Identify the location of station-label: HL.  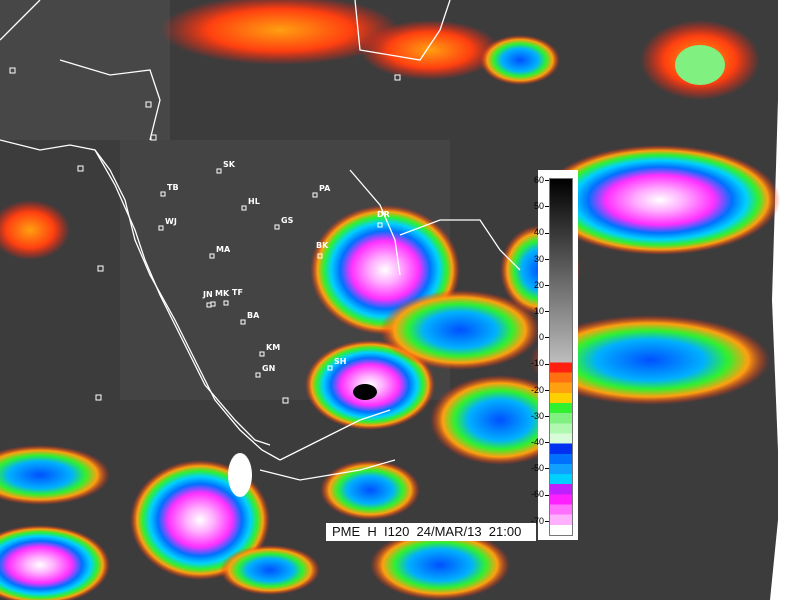
(254, 201).